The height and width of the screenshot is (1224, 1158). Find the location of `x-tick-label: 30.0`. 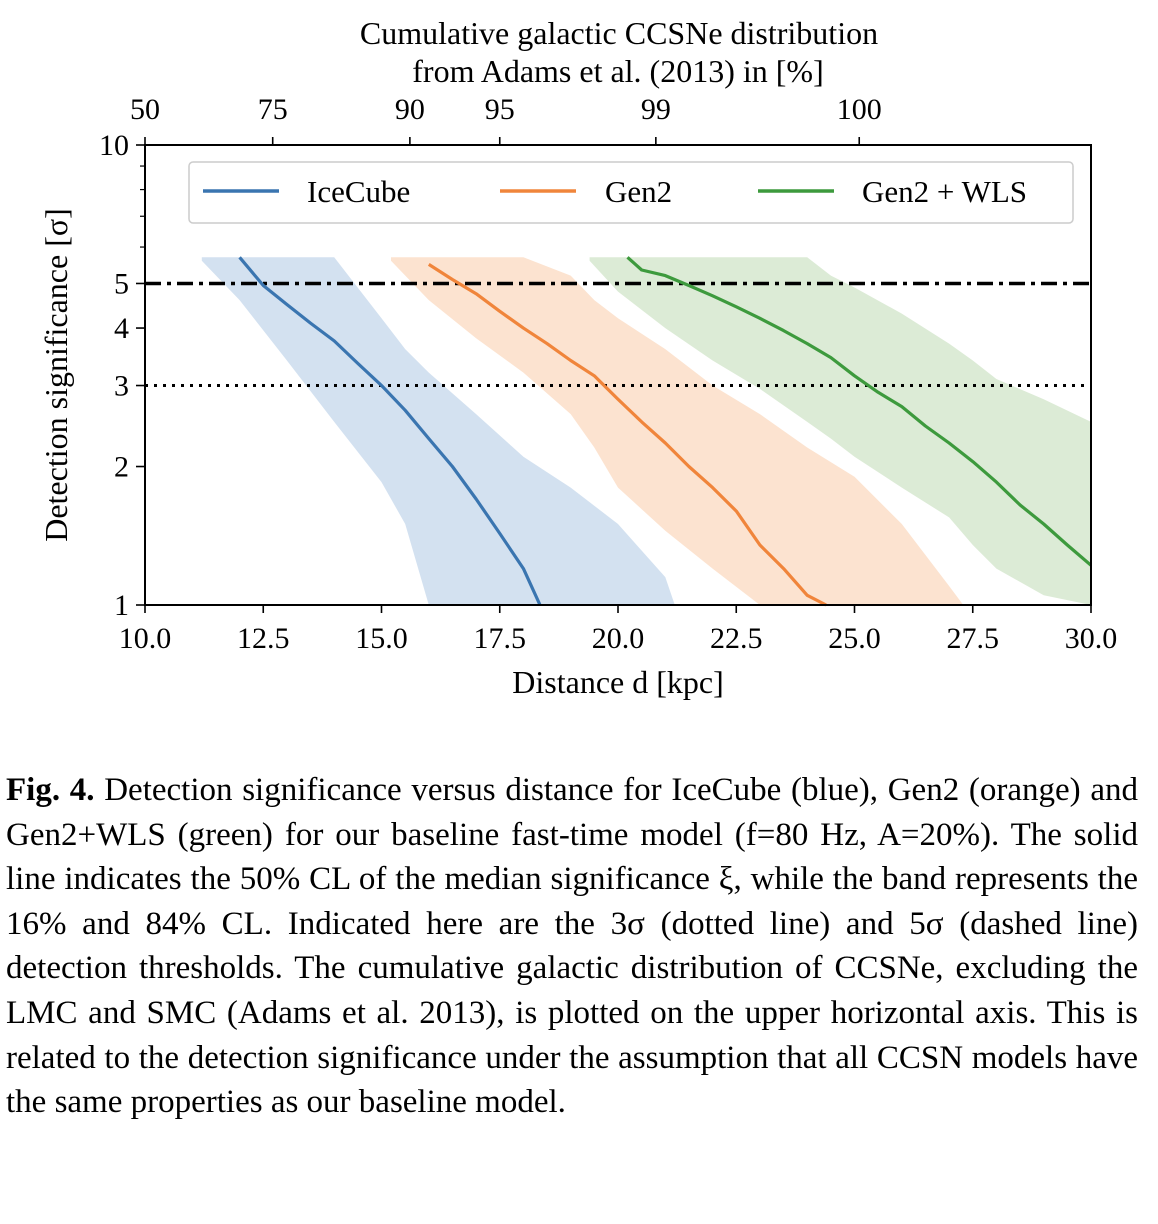

x-tick-label: 30.0 is located at coordinates (1091, 638).